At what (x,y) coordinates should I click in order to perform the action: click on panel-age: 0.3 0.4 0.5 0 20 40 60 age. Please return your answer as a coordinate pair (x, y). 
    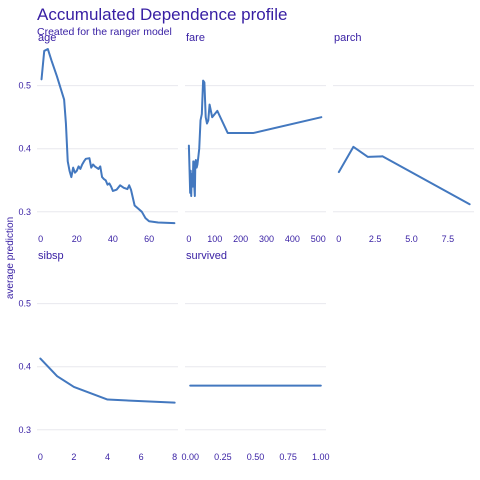
    Looking at the image, I should click on (98, 138).